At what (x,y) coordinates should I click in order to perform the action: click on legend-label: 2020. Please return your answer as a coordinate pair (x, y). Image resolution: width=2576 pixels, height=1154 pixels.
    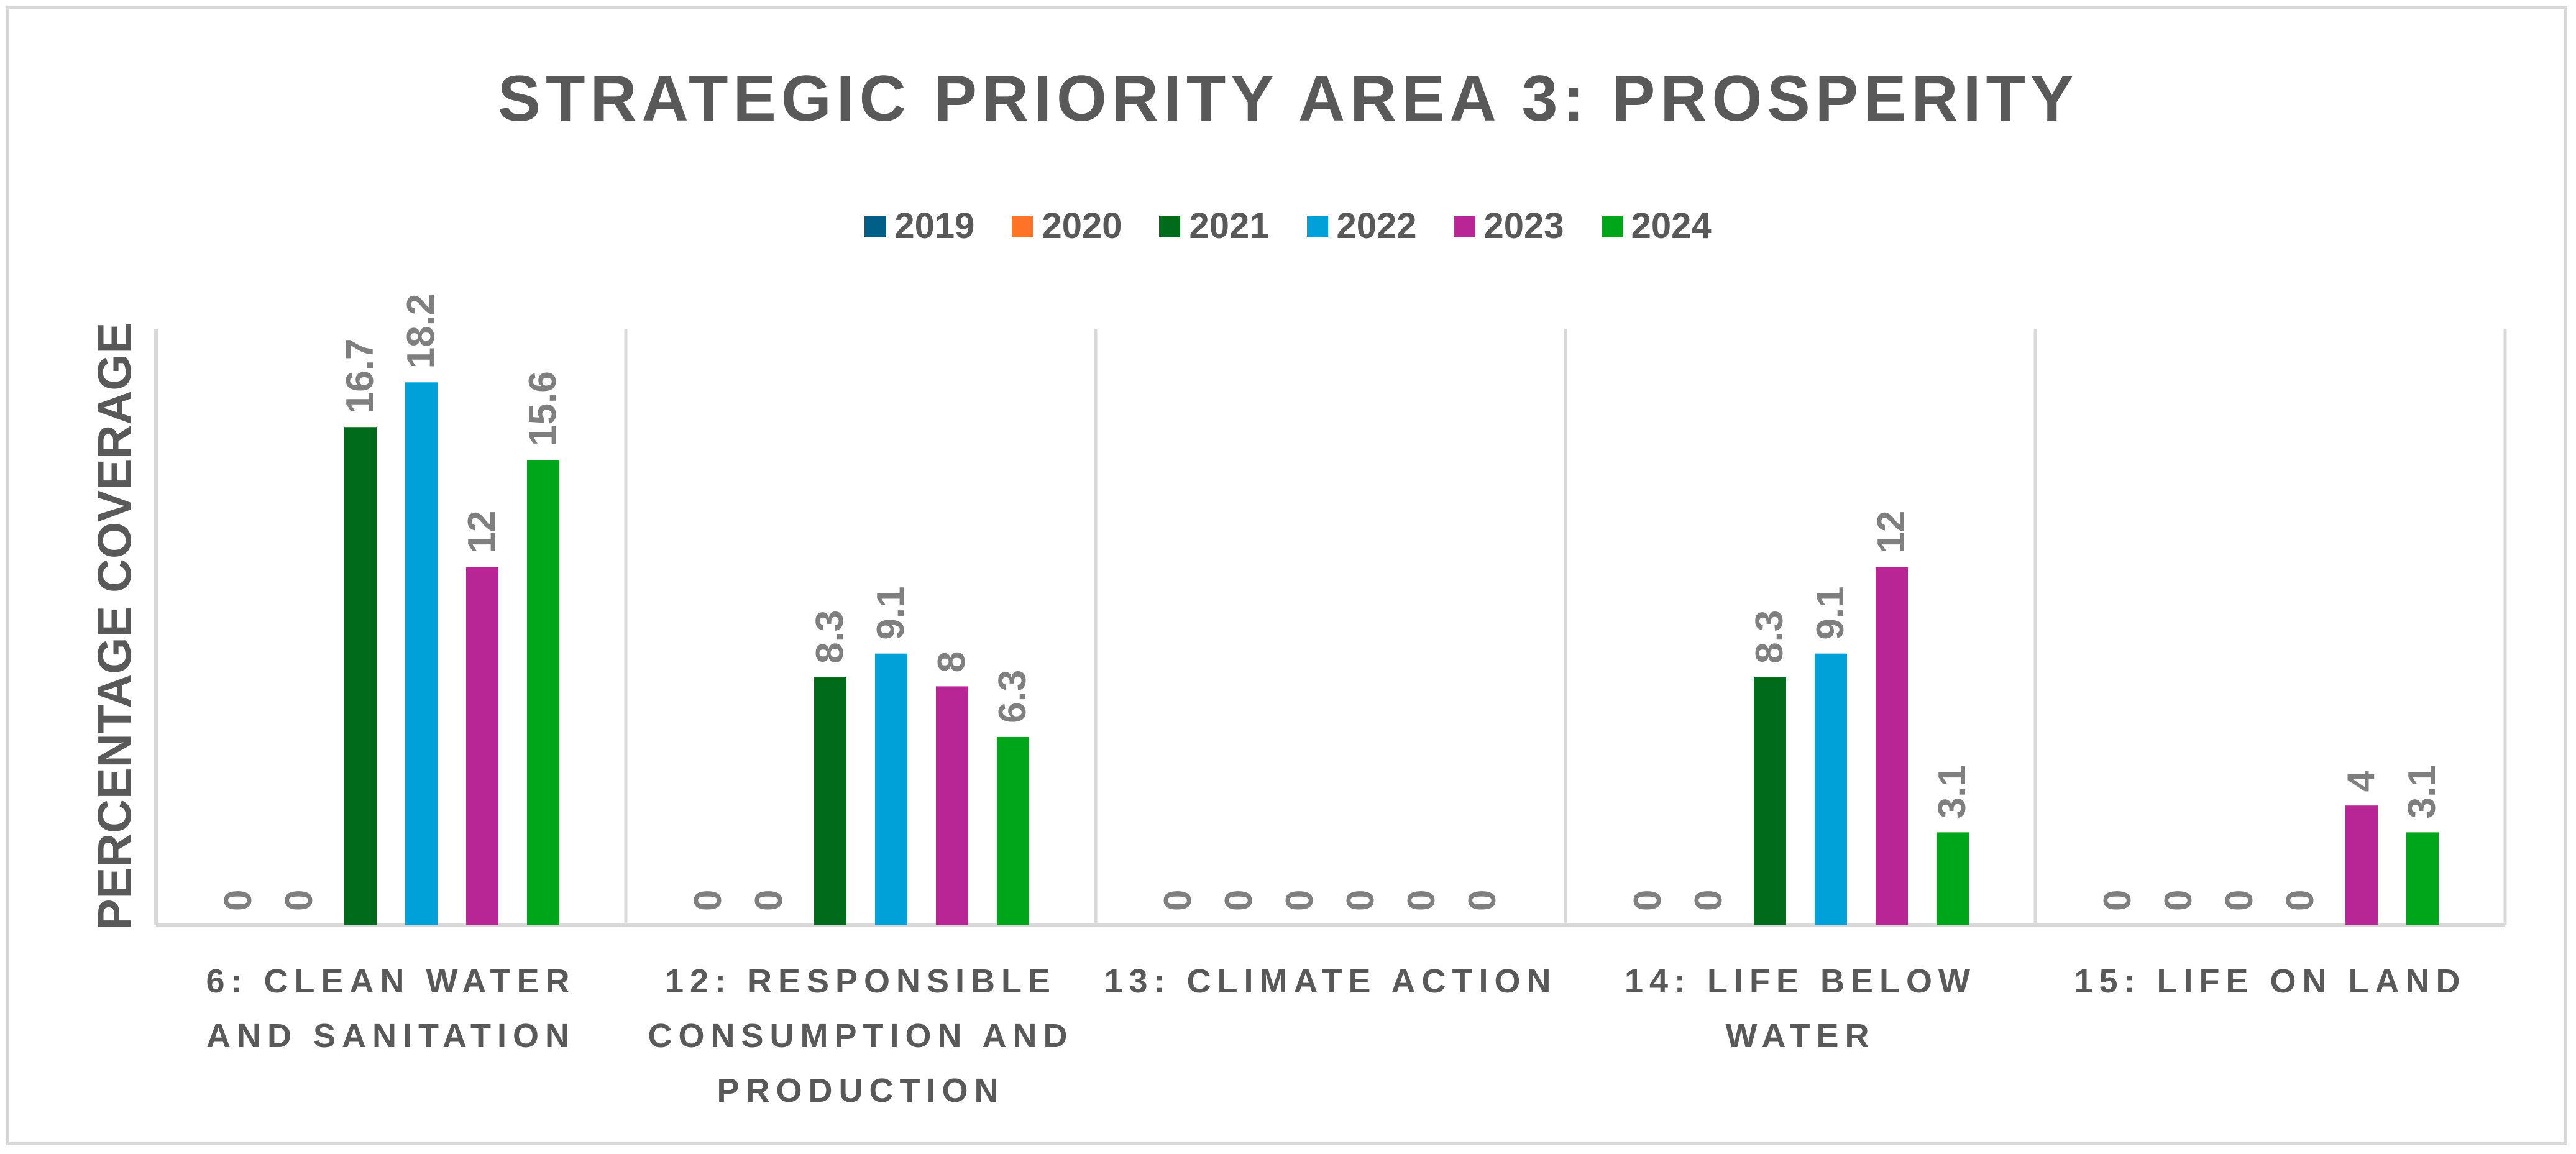
    Looking at the image, I should click on (1082, 226).